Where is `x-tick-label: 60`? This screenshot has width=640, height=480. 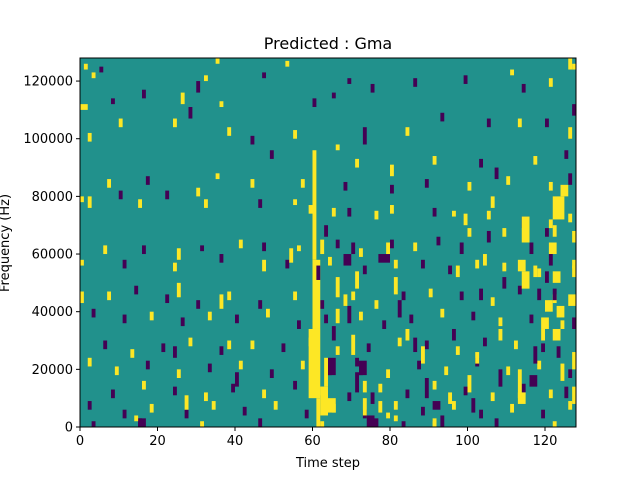 x-tick-label: 60 is located at coordinates (312, 441).